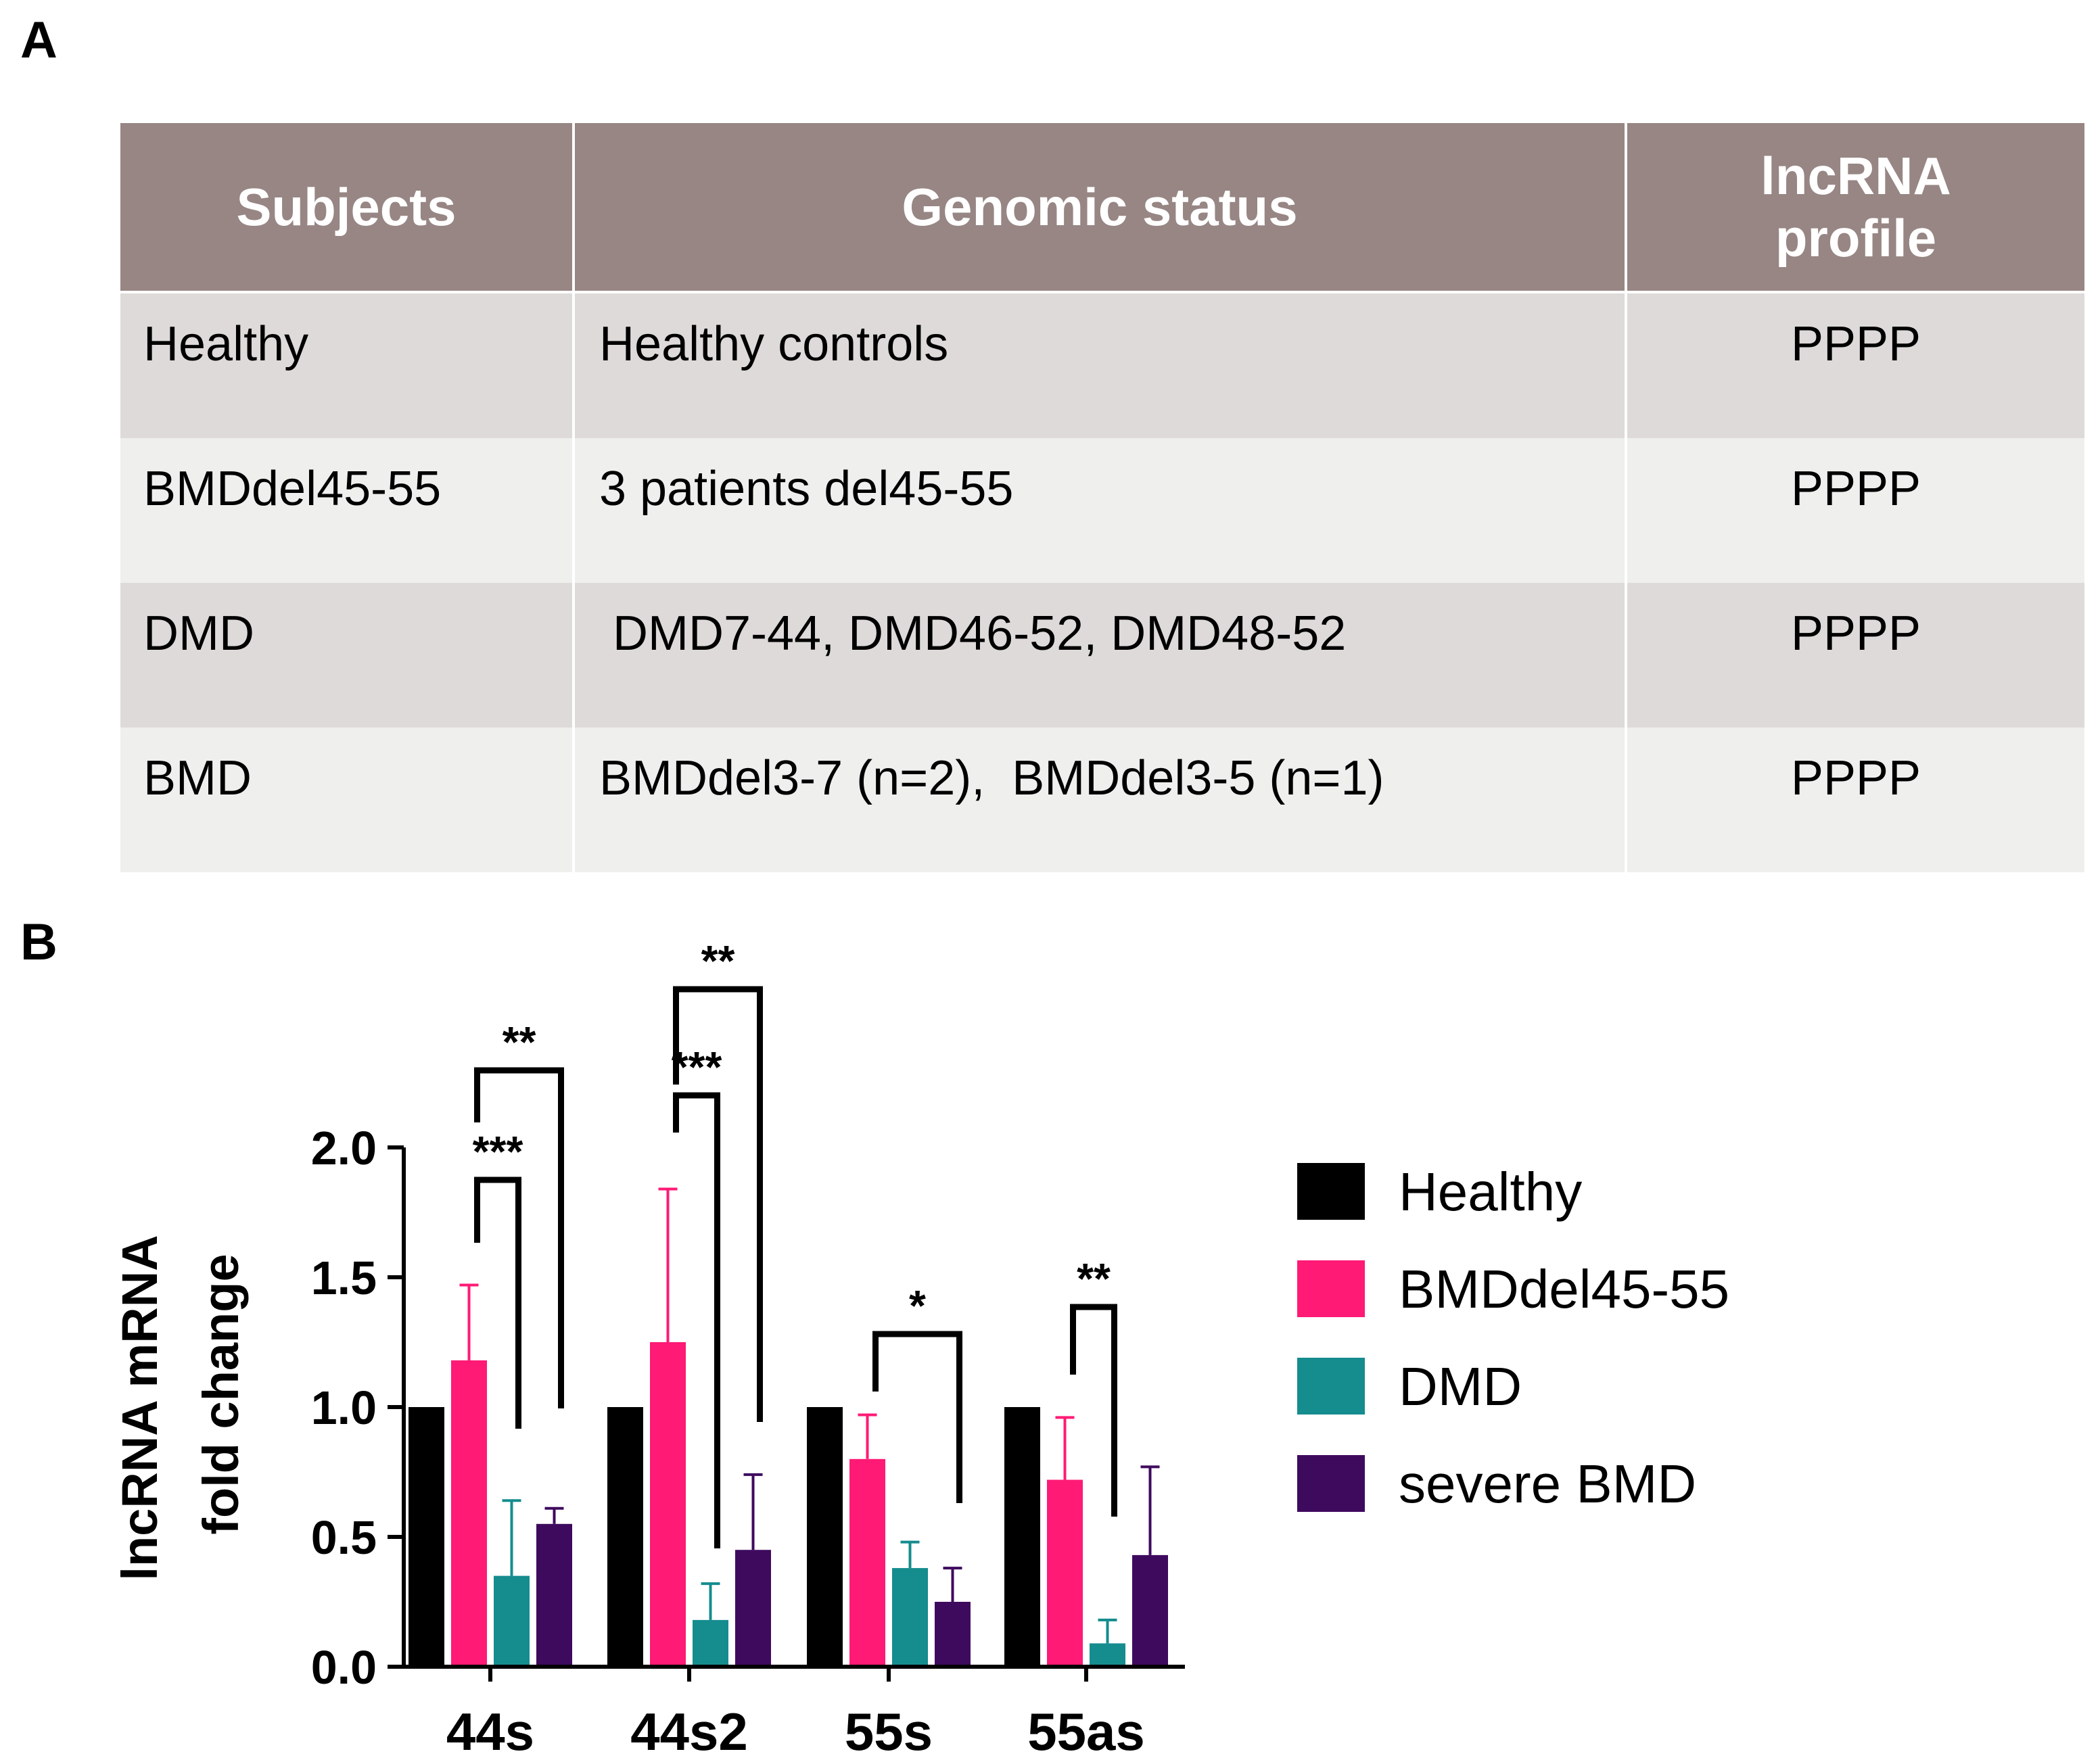 Image resolution: width=2100 pixels, height=1758 pixels. I want to click on significance-label: *, so click(917, 1305).